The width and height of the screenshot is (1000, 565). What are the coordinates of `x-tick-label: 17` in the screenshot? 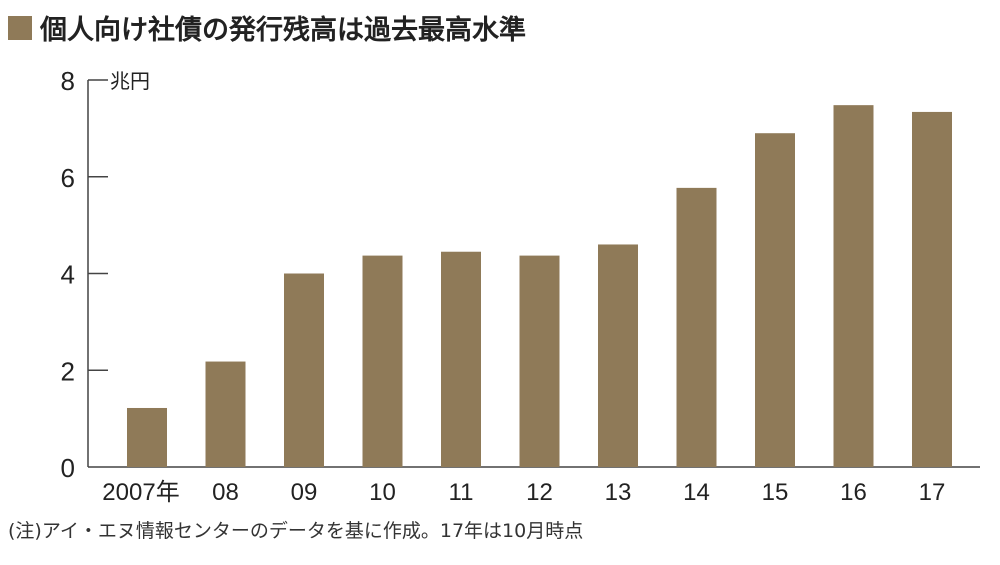 It's located at (932, 492).